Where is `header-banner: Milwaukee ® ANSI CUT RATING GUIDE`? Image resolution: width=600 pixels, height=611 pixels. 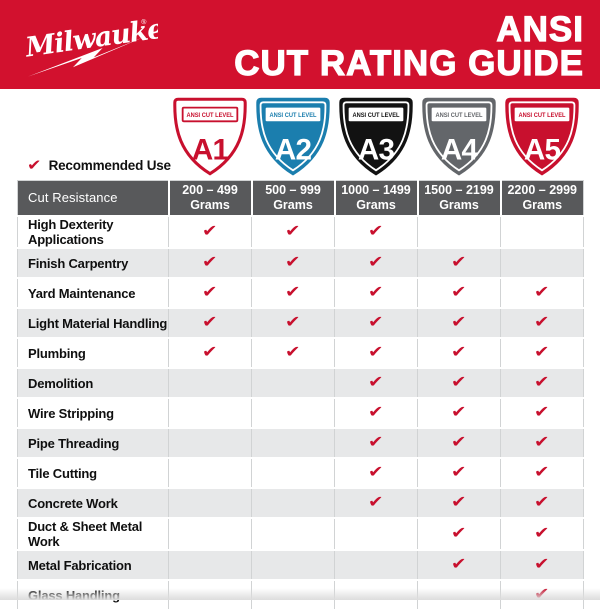 header-banner: Milwaukee ® ANSI CUT RATING GUIDE is located at coordinates (300, 44).